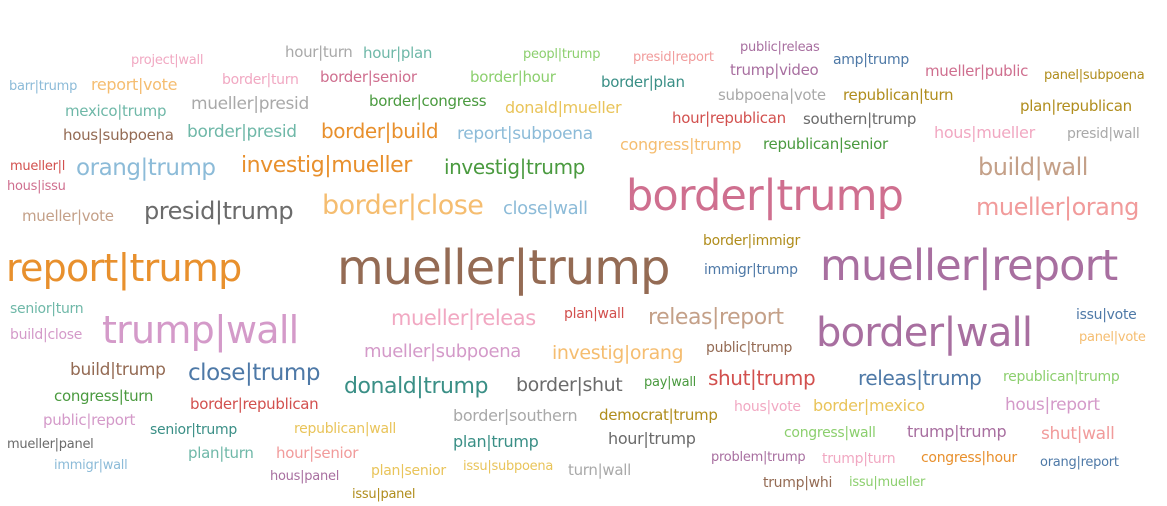 The height and width of the screenshot is (506, 1167). I want to click on word-investig-orang: investig|orang, so click(618, 352).